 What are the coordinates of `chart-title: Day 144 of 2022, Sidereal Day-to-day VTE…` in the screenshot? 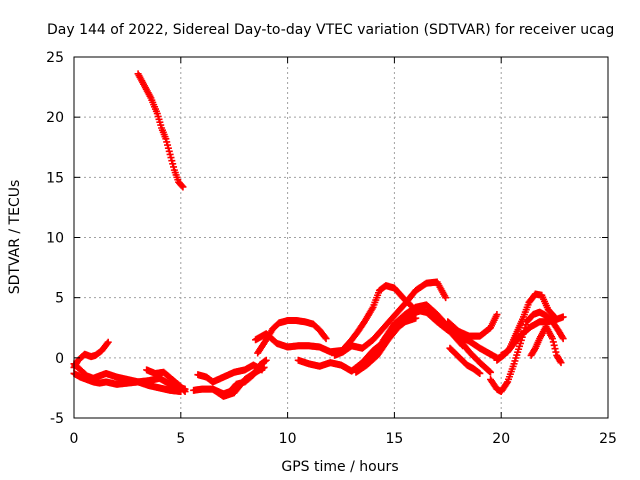 It's located at (330, 30).